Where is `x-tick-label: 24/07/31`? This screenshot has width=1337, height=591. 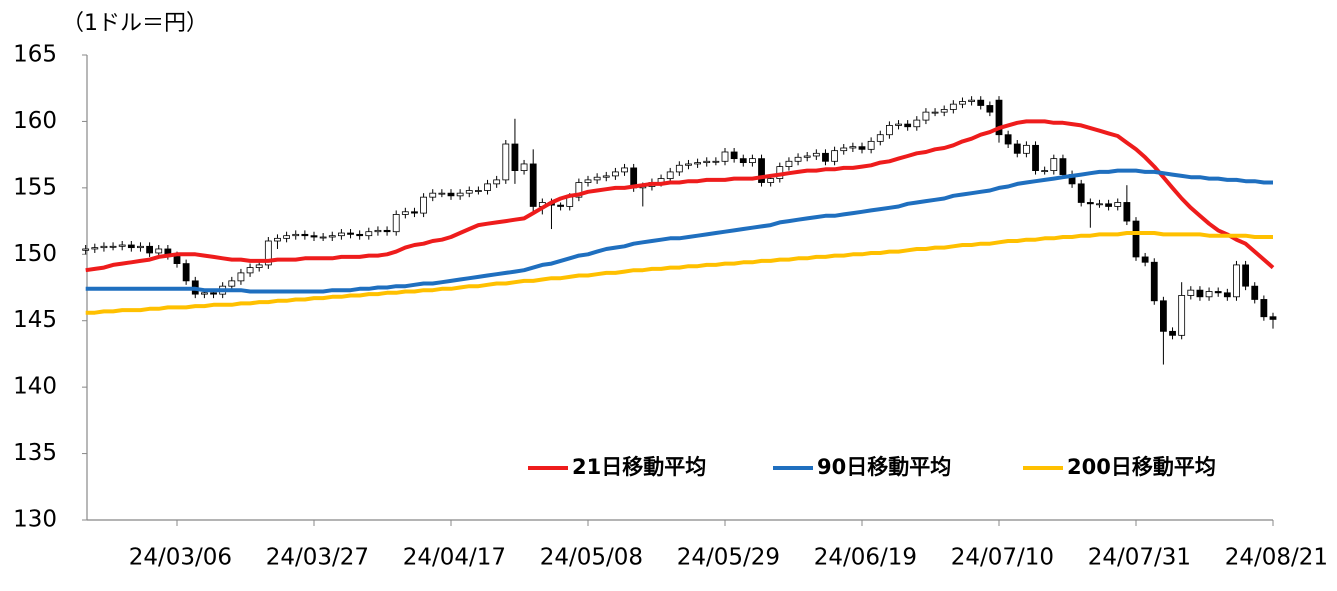 x-tick-label: 24/07/31 is located at coordinates (1139, 558).